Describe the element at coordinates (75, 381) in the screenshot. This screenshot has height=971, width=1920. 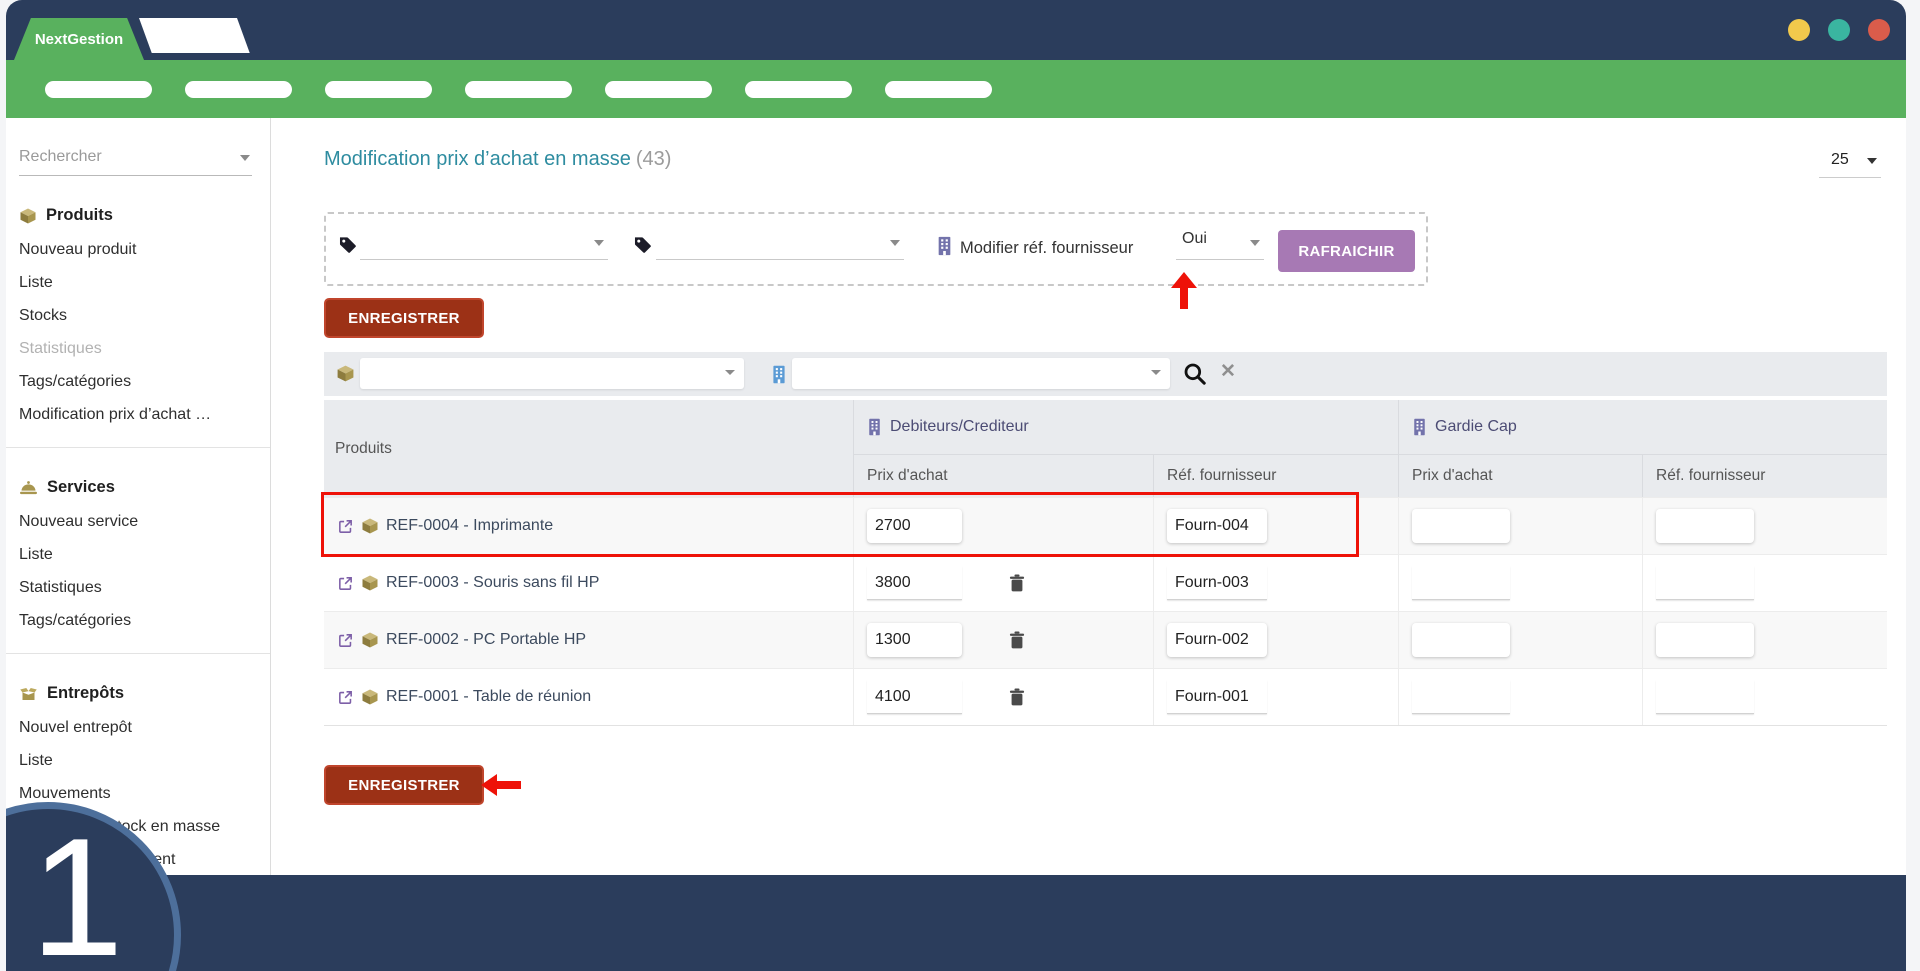
I see `sidebar-item-tags-produits: Tags/catégories` at that location.